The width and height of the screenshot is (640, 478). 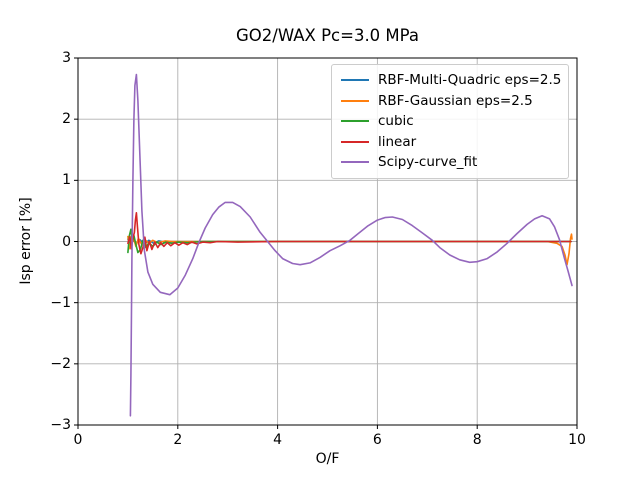 I want to click on y-tick-label: −3, so click(x=60, y=425).